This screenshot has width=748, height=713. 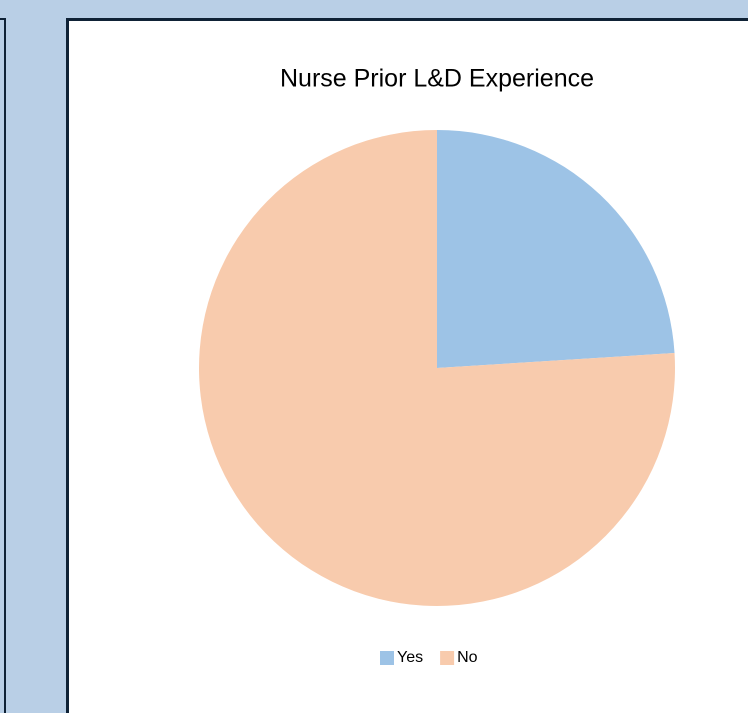 What do you see at coordinates (556, 249) in the screenshot?
I see `pie-slice` at bounding box center [556, 249].